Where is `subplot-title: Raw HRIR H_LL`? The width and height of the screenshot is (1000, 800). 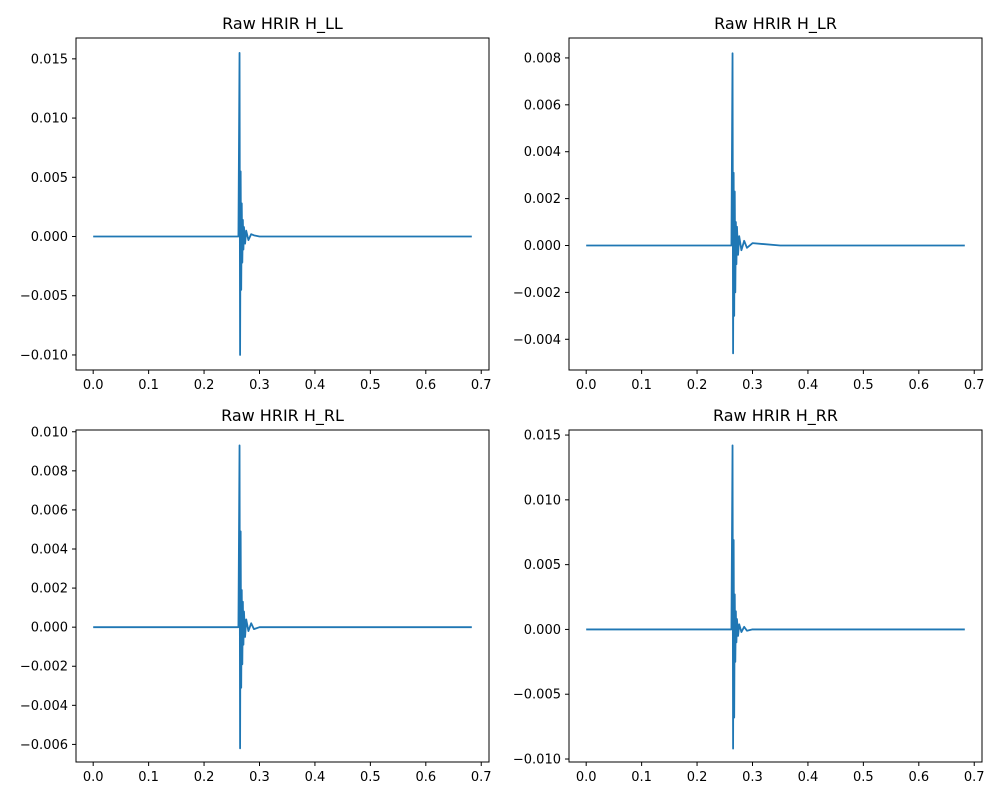 subplot-title: Raw HRIR H_LL is located at coordinates (282, 24).